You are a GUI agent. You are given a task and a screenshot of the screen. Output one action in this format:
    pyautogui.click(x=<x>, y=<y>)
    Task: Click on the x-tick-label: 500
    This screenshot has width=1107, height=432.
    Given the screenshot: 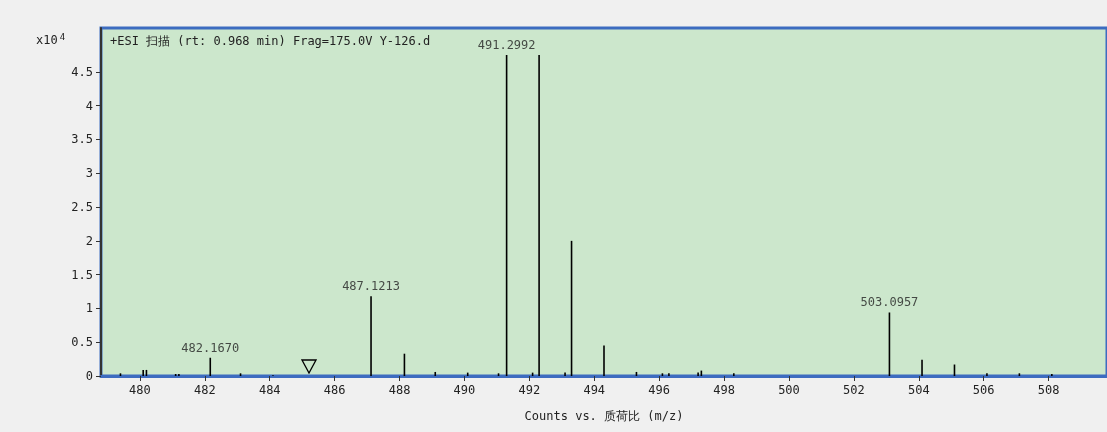 What is the action you would take?
    pyautogui.click(x=789, y=390)
    